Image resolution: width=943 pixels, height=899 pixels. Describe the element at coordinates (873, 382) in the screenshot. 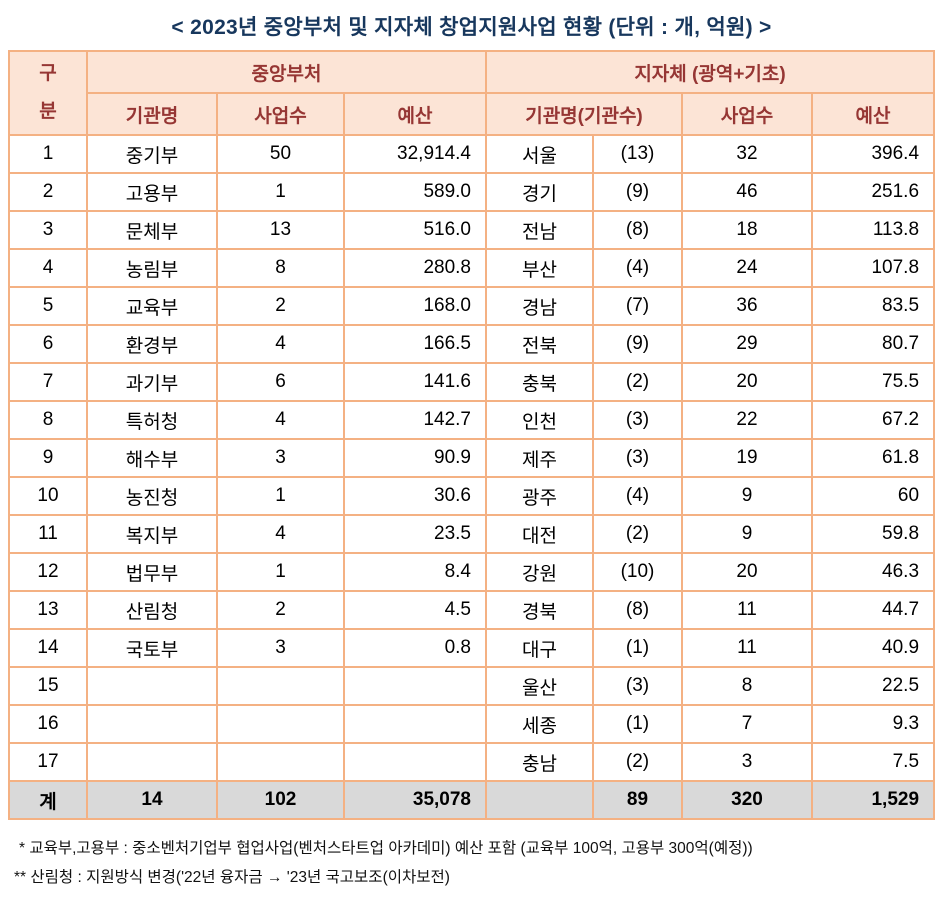

I see `local-budget: 75.5` at that location.